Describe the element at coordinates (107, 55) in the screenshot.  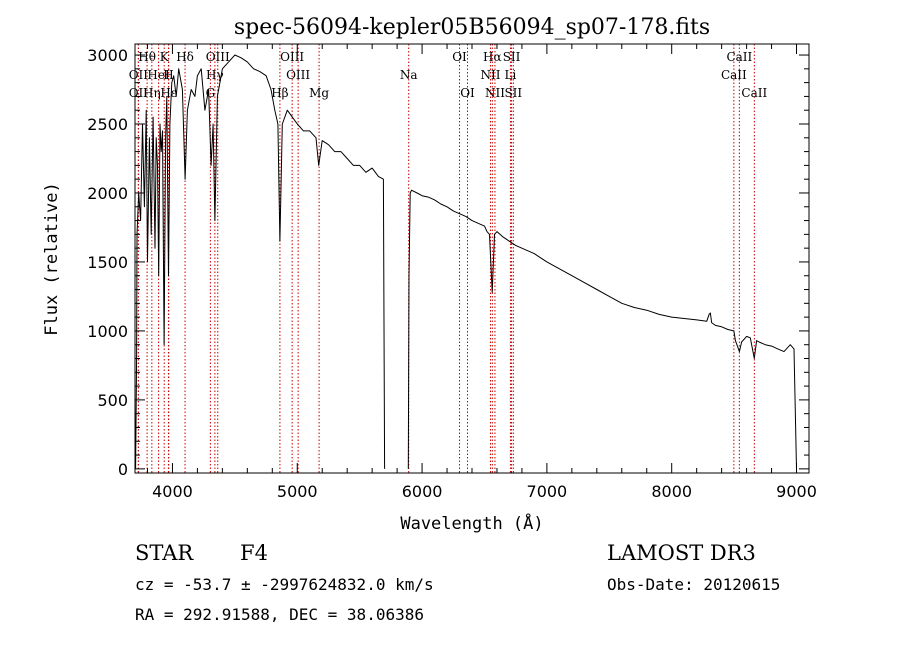
I see `y-tick-label: 3000` at that location.